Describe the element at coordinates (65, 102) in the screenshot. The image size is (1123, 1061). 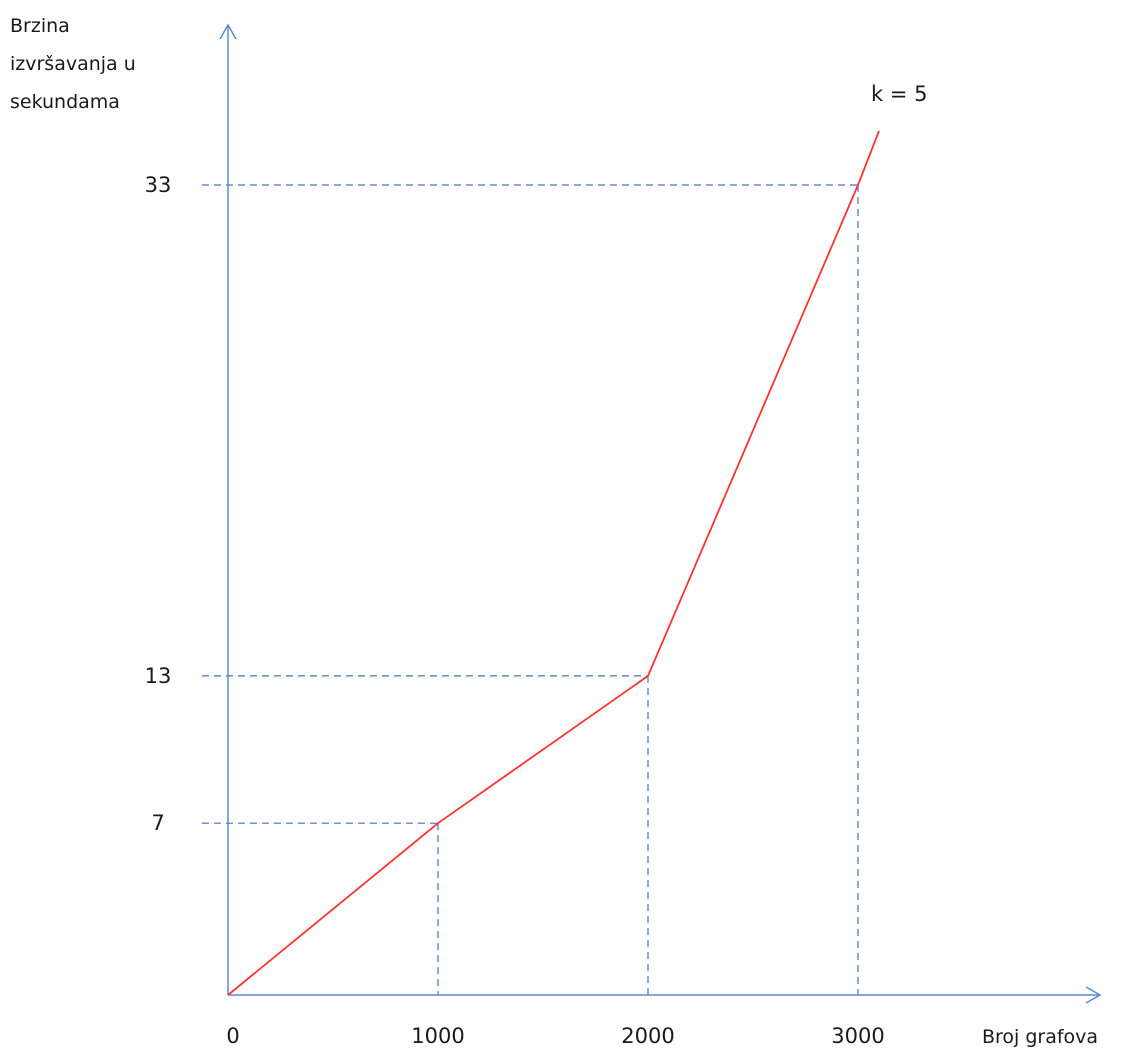
I see `y-axis-title-line: sekundama` at that location.